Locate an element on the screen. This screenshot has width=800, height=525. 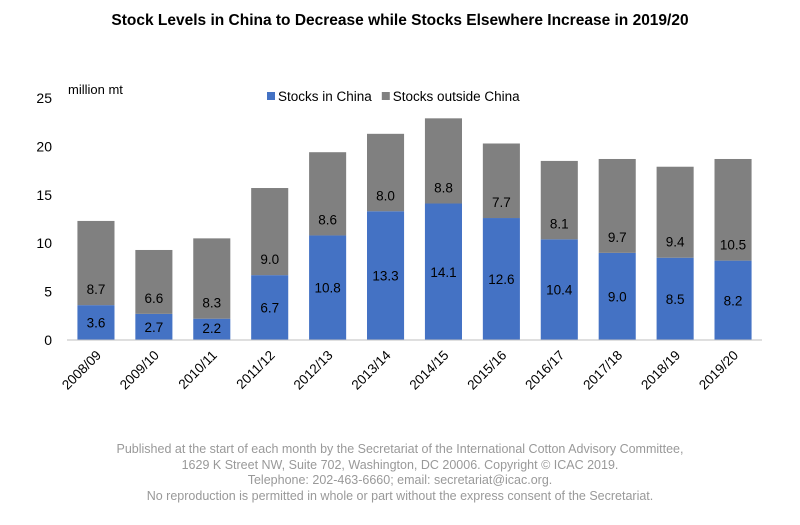
y-axis-label: million mt is located at coordinates (95, 89).